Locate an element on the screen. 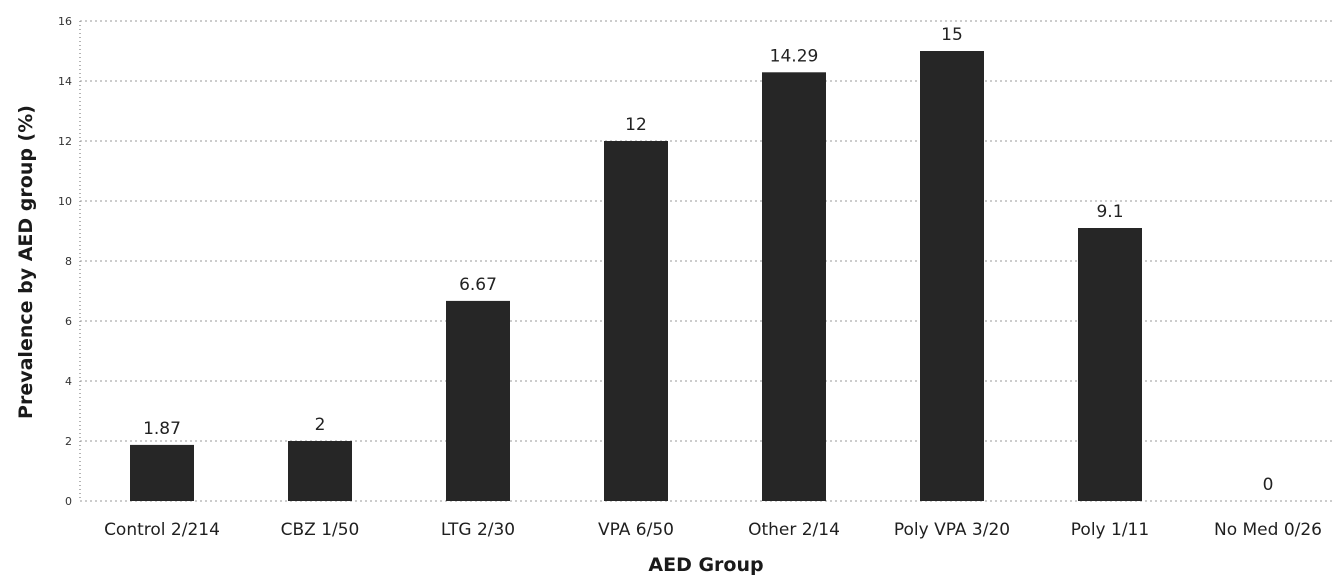  y-tick-label: 16 is located at coordinates (65, 21).